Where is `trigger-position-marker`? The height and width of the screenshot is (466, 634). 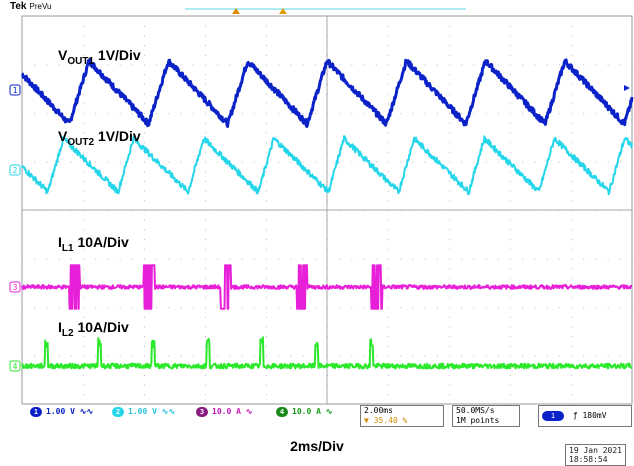 trigger-position-marker is located at coordinates (236, 11).